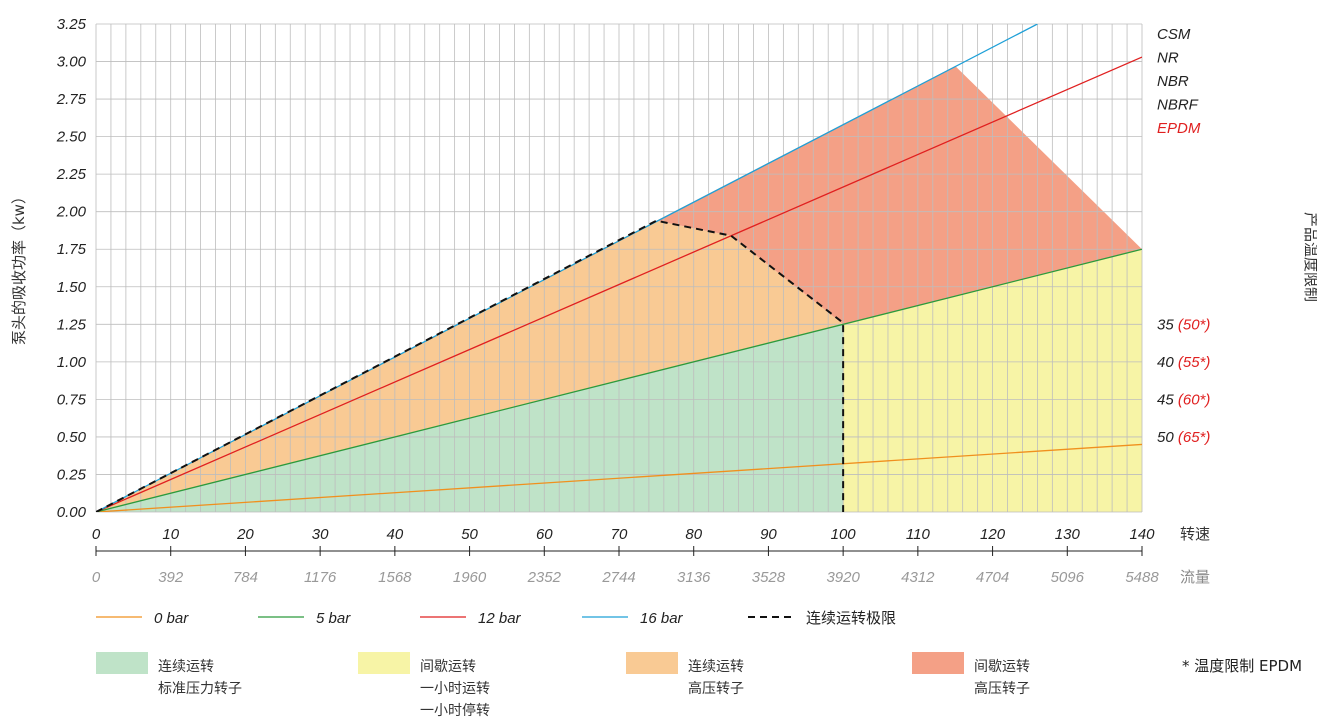  What do you see at coordinates (1194, 362) in the screenshot?
I see `temp-limit-epdm: (55*)` at bounding box center [1194, 362].